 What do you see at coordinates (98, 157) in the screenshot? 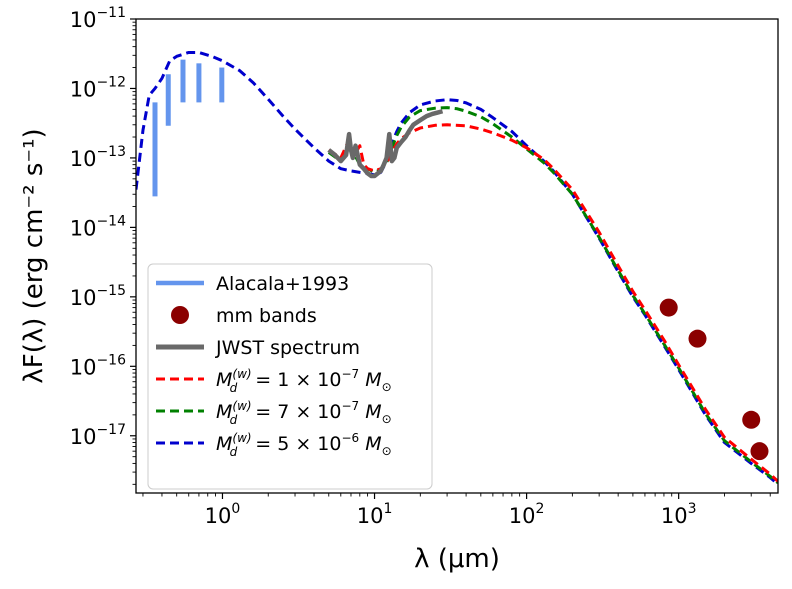
I see `y-tick-label: 10−13` at bounding box center [98, 157].